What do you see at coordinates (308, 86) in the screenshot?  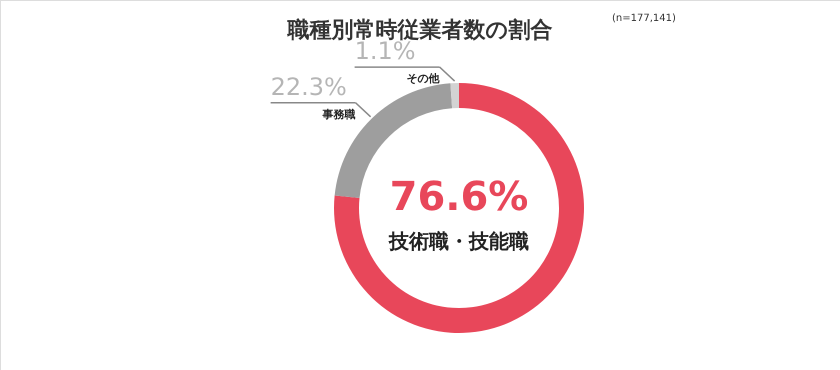 I see `data-label: 22.3%` at bounding box center [308, 86].